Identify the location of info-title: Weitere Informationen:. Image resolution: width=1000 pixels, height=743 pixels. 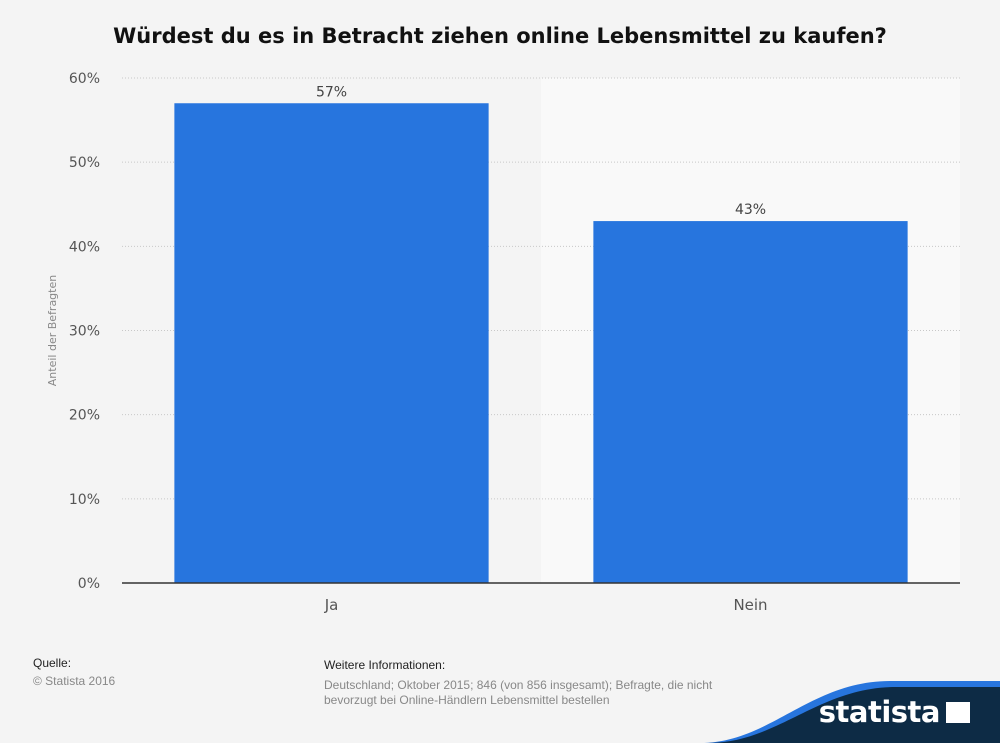
(385, 665).